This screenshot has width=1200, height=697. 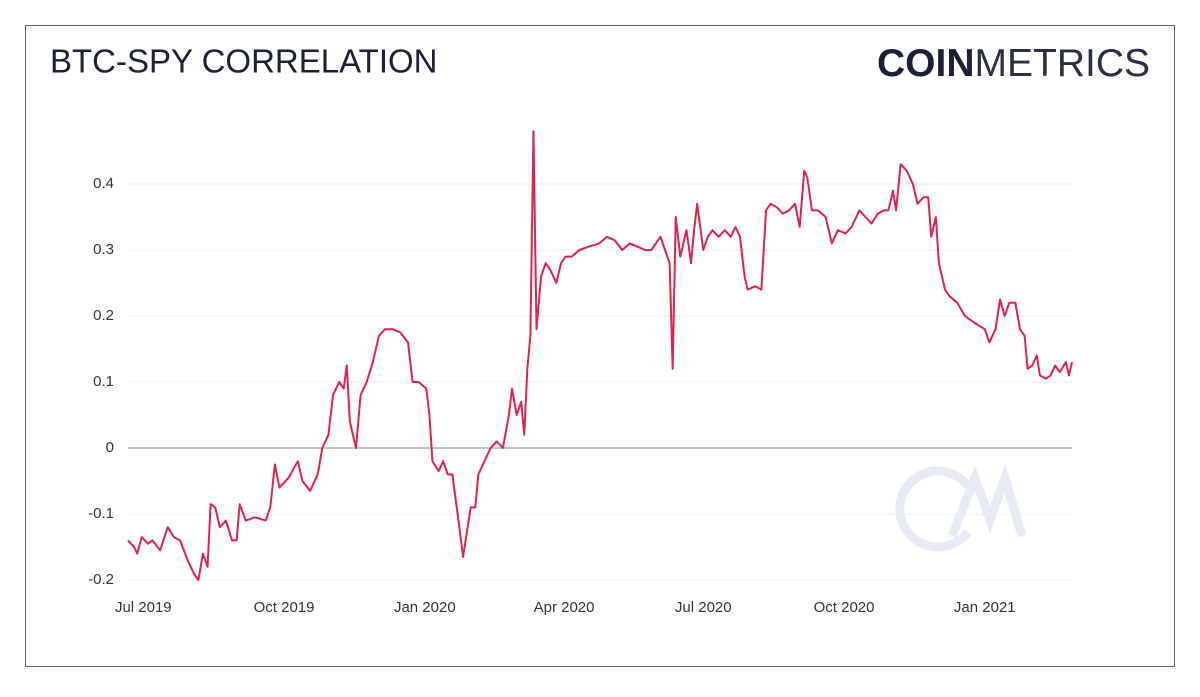 I want to click on x-tick-label: Oct 2019, so click(x=284, y=607).